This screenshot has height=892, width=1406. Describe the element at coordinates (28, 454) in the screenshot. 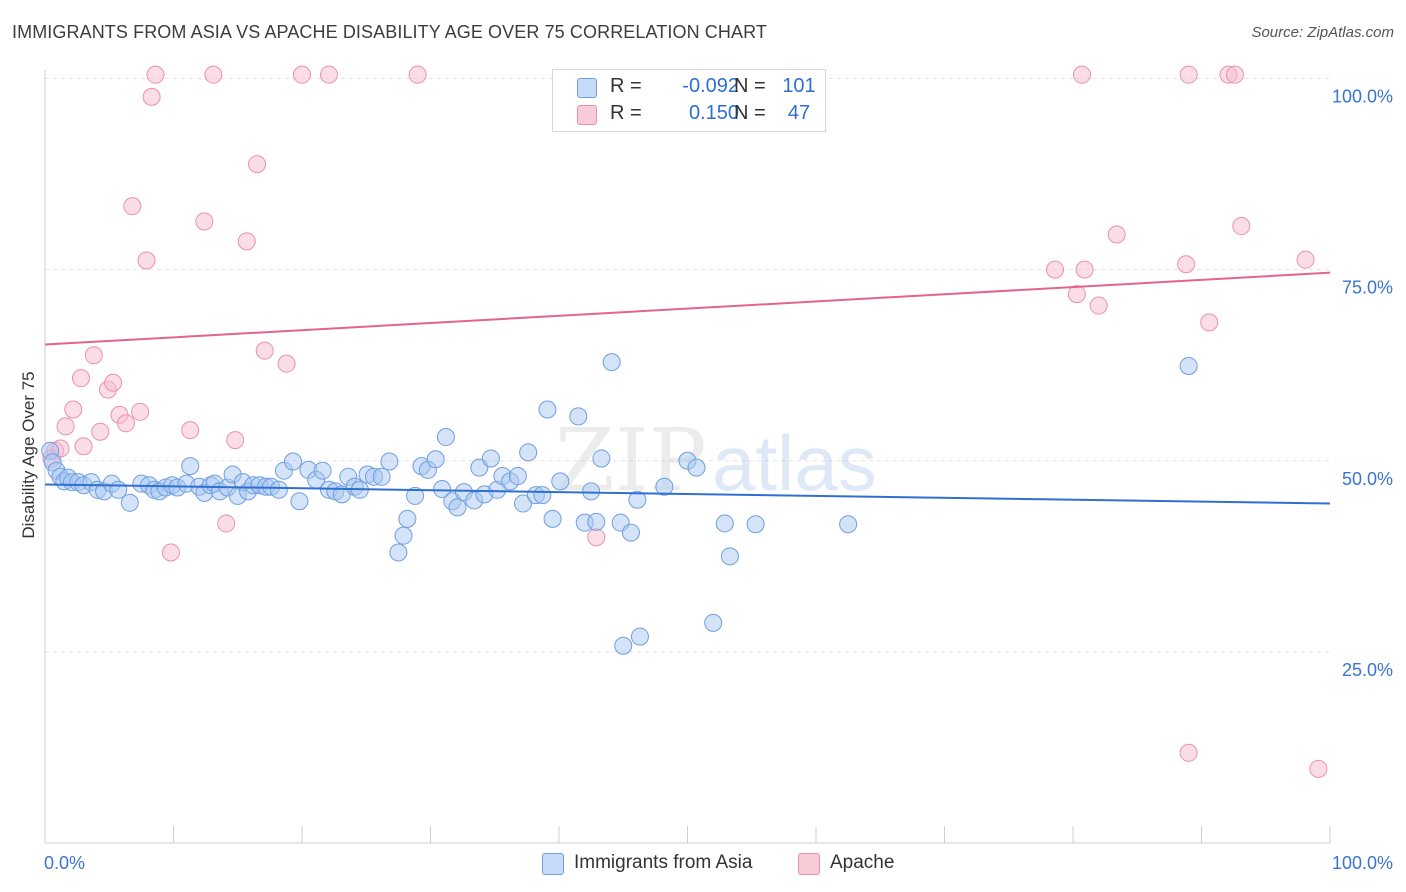

I see `y-axis-label: Disability Age Over 75` at that location.